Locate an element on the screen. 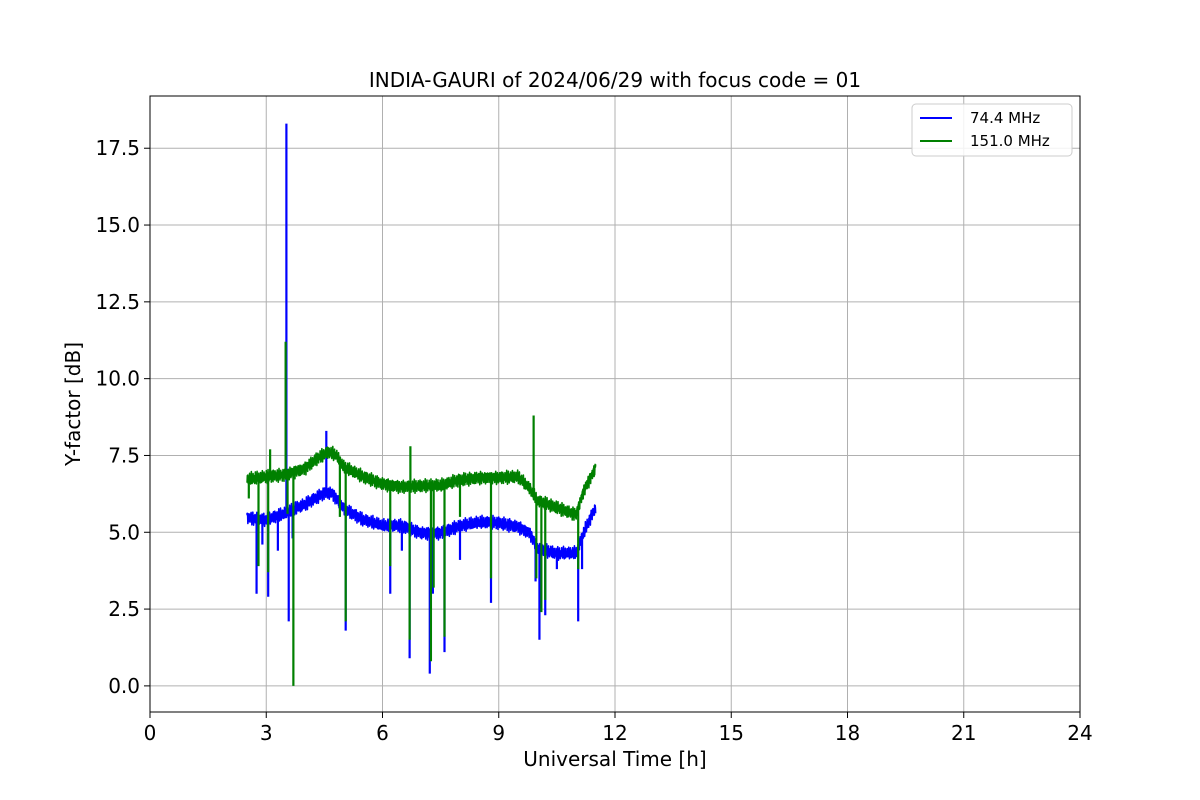  x-axis-label: Universal Time [h] is located at coordinates (614, 759).